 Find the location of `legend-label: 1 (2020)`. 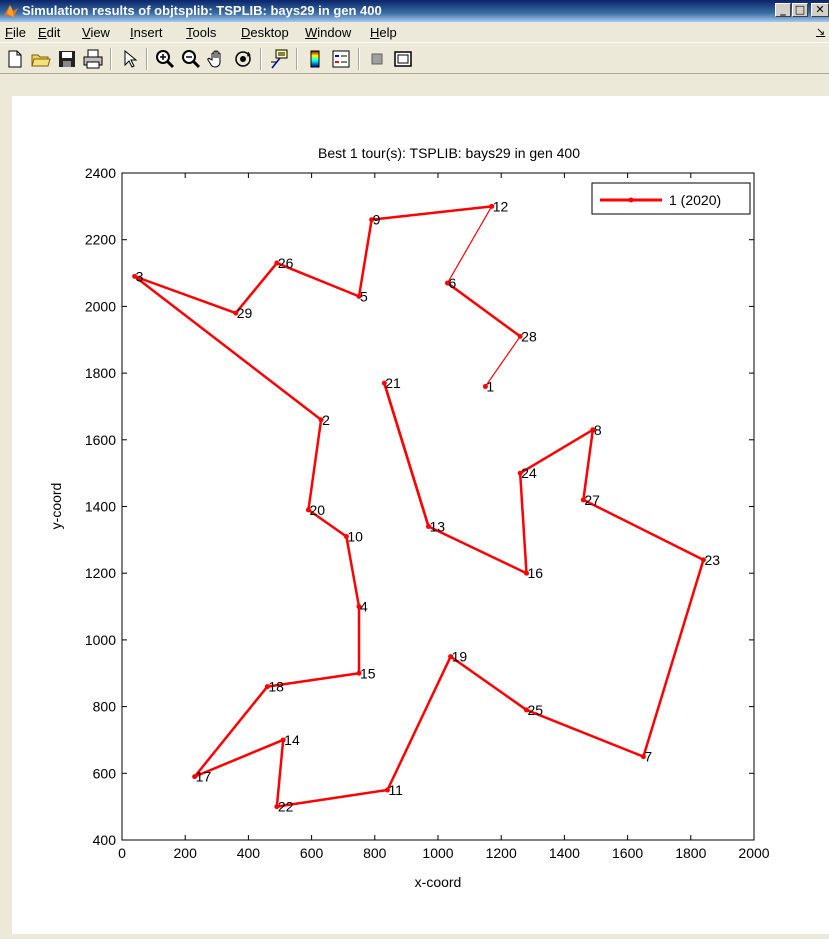

legend-label: 1 (2020) is located at coordinates (695, 200).